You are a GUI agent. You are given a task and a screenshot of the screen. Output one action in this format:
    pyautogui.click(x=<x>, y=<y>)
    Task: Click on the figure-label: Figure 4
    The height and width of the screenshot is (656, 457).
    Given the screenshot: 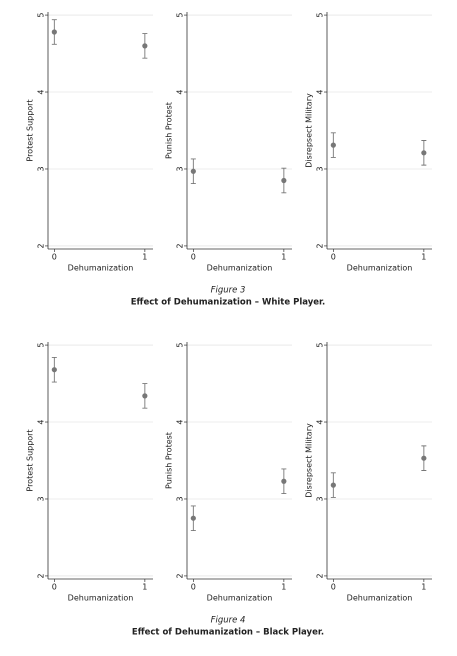 What is the action you would take?
    pyautogui.click(x=228, y=621)
    